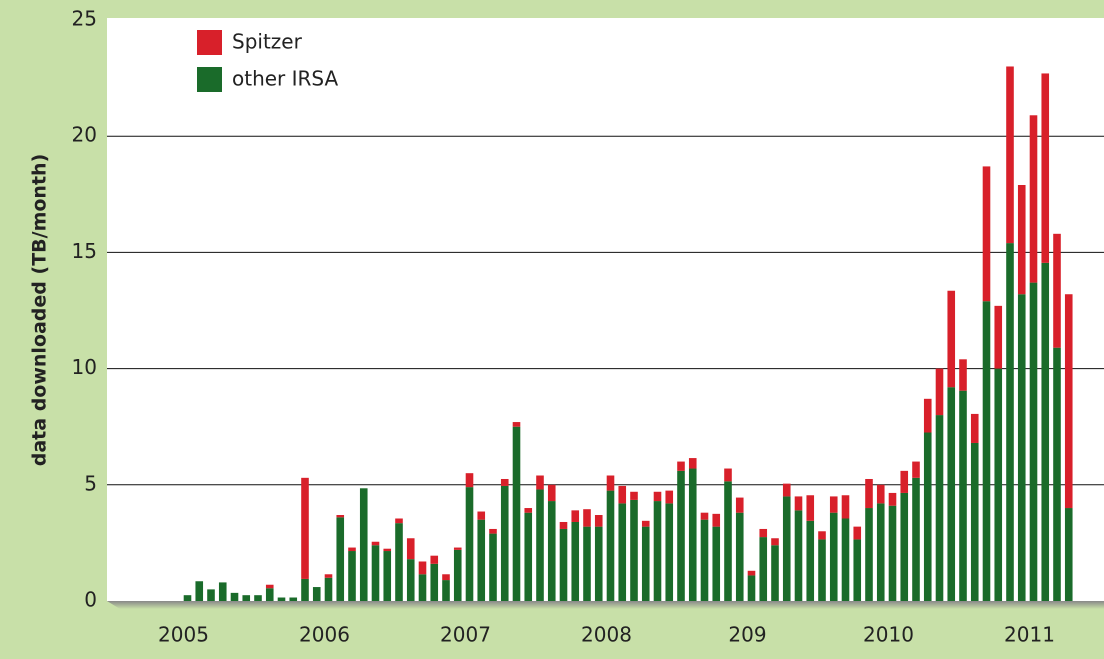 The height and width of the screenshot is (659, 1104). I want to click on legend-label: Spitzer, so click(267, 42).